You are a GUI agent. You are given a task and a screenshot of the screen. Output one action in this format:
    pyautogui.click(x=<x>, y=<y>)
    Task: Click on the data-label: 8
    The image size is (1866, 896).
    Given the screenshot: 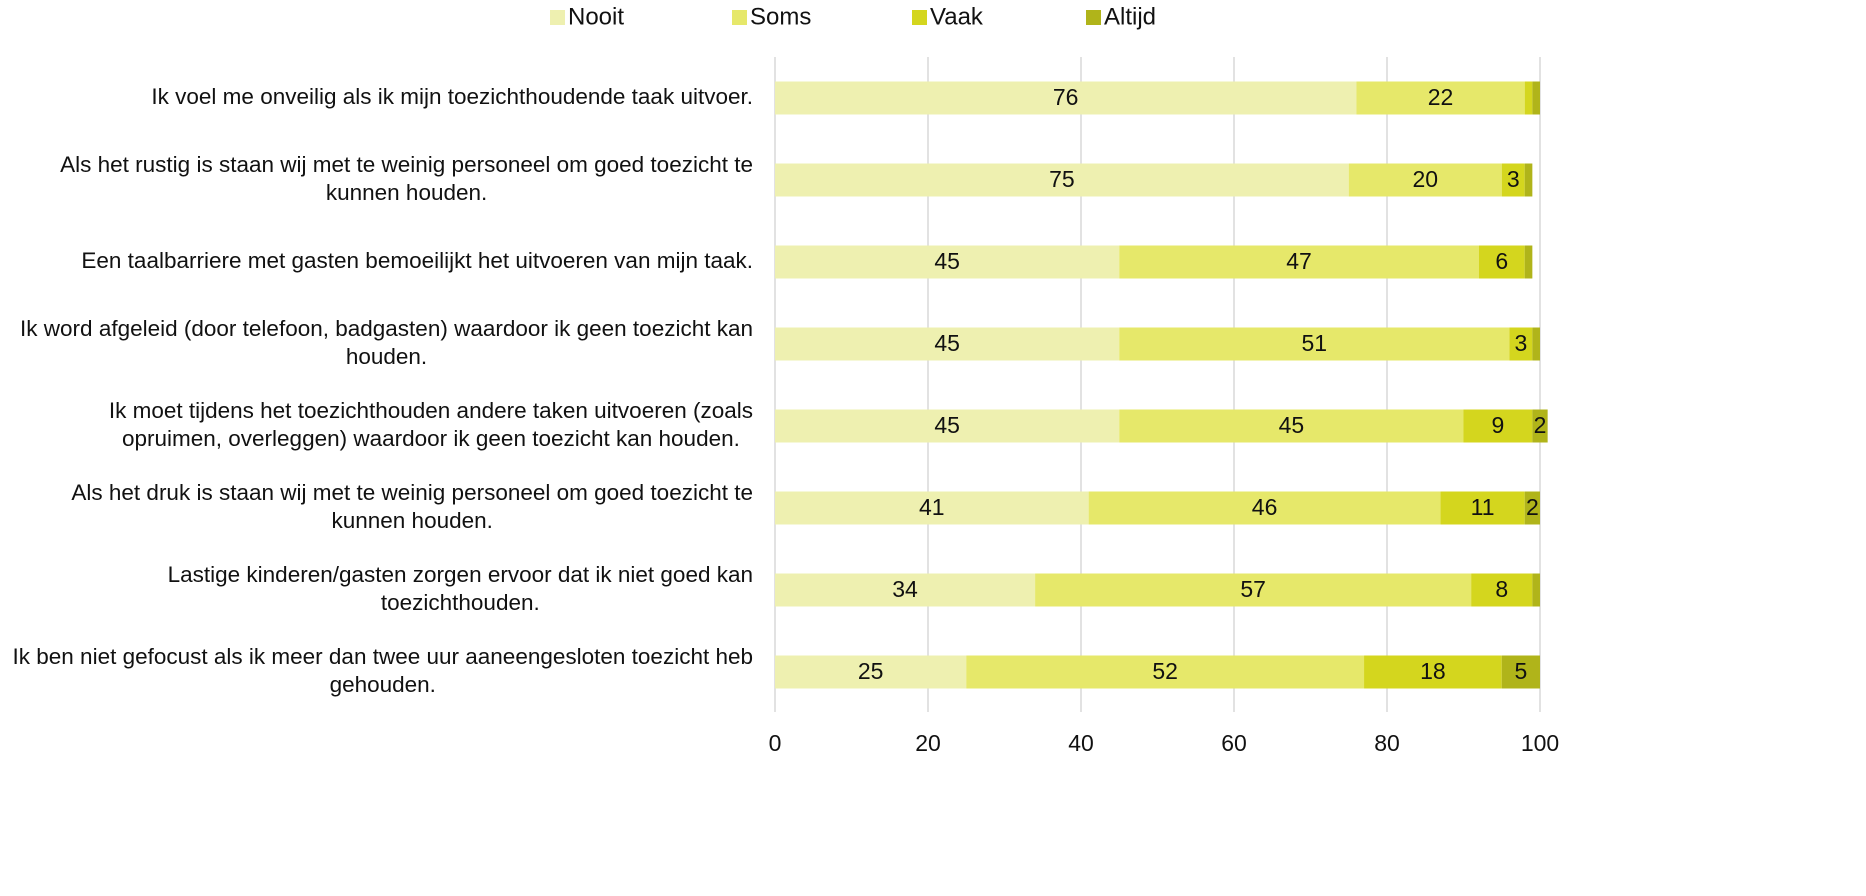 What is the action you would take?
    pyautogui.click(x=1501, y=589)
    